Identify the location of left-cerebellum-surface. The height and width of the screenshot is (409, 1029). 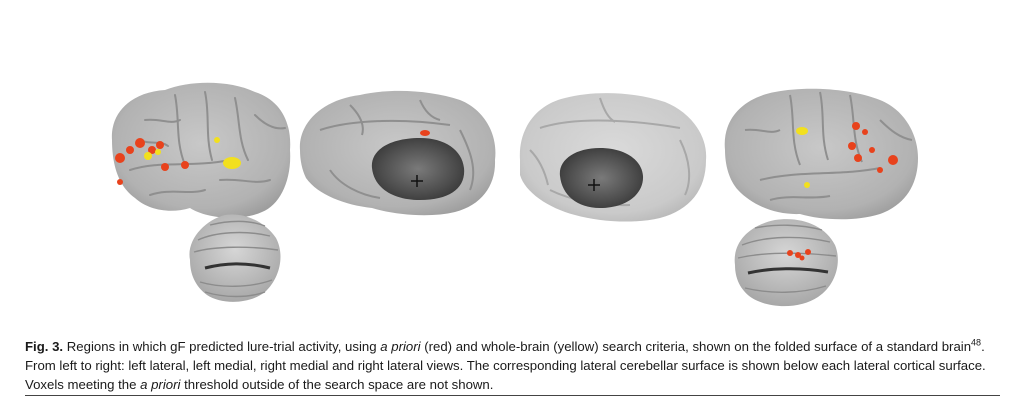
(235, 258).